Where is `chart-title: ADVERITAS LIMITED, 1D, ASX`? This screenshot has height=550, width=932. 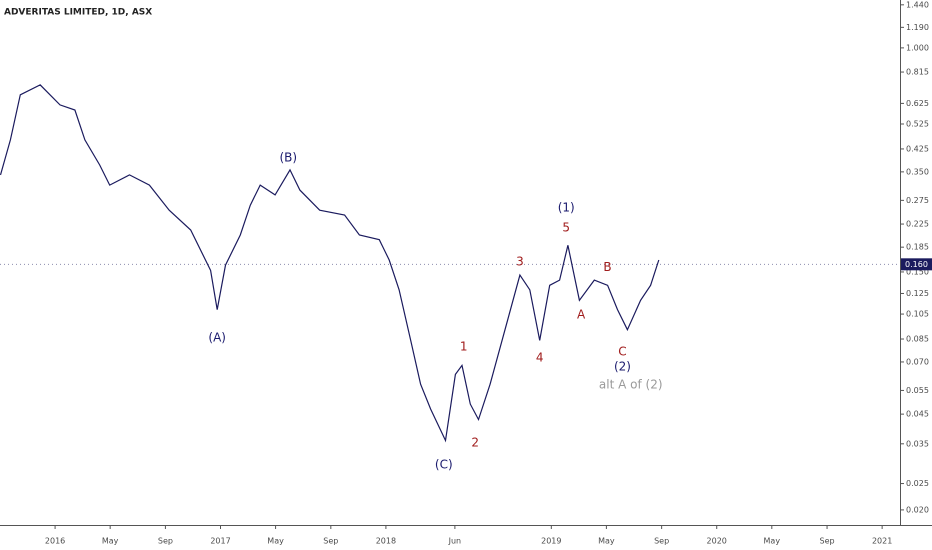 chart-title: ADVERITAS LIMITED, 1D, ASX is located at coordinates (78, 13).